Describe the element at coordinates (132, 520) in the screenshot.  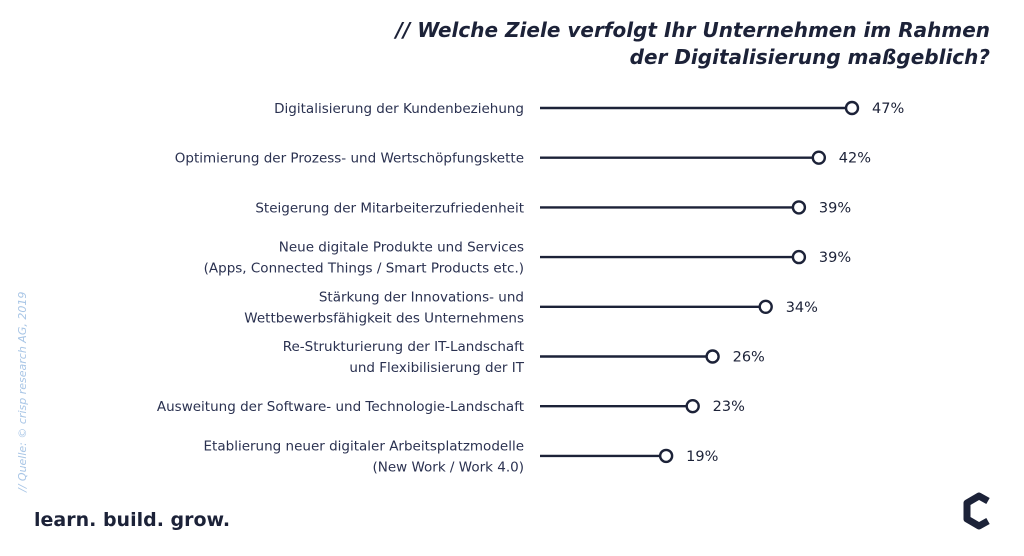
I see `tagline: learn. build. grow.` at that location.